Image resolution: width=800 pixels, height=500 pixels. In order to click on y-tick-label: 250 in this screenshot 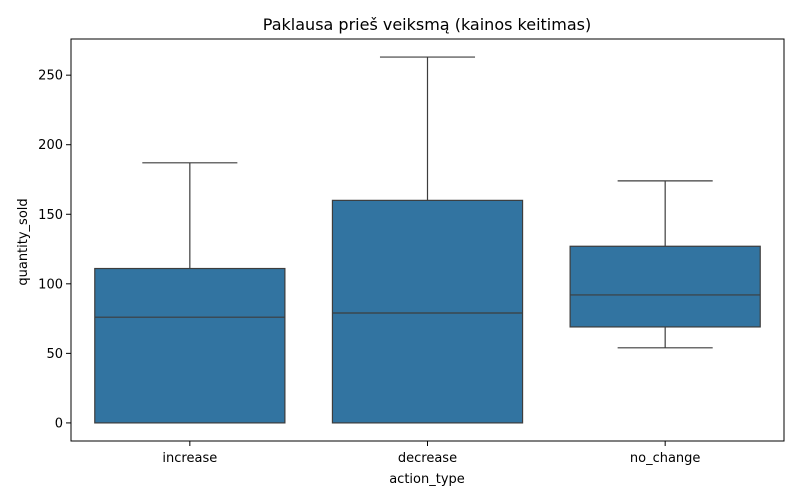, I will do `click(50, 76)`.